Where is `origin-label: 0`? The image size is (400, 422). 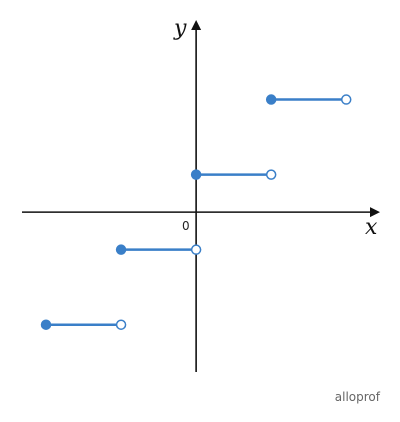 origin-label: 0 is located at coordinates (186, 226).